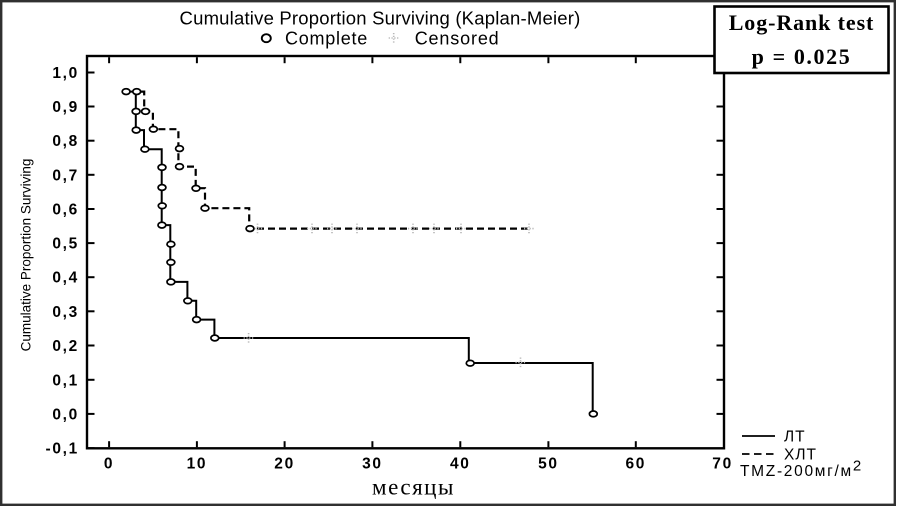  I want to click on svg-text: ЛТ, so click(795, 437).